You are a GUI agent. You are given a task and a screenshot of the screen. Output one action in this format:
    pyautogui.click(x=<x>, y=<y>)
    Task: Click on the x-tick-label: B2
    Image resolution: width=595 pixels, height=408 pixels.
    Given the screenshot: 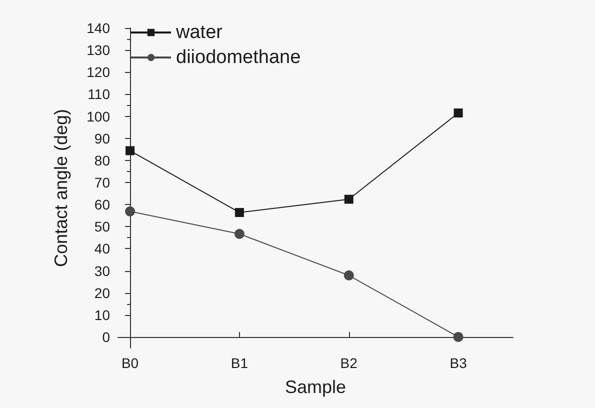 What is the action you would take?
    pyautogui.click(x=349, y=363)
    